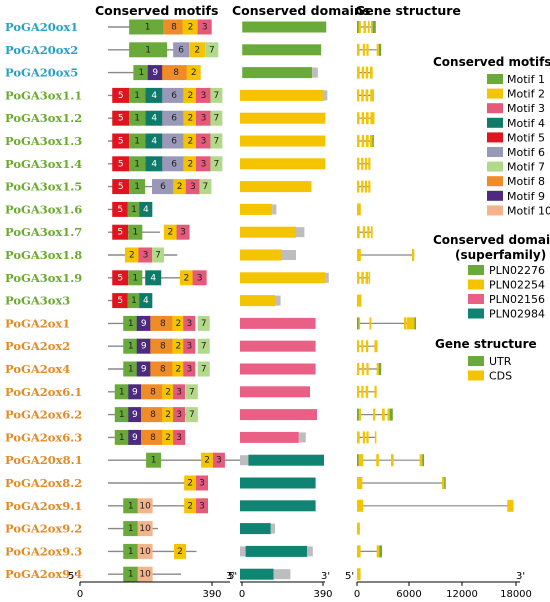  Describe the element at coordinates (408, 594) in the screenshot. I see `gene-tick-label: 6000` at that location.